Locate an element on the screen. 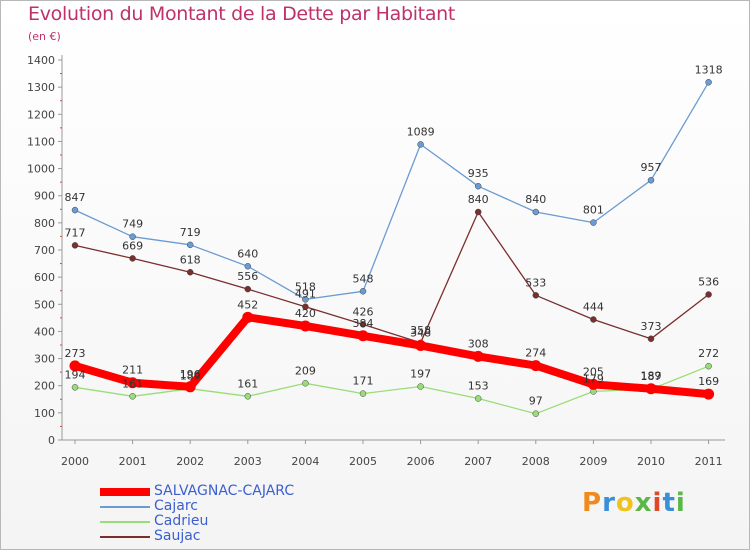  legend-item: Cadrieu is located at coordinates (197, 521).